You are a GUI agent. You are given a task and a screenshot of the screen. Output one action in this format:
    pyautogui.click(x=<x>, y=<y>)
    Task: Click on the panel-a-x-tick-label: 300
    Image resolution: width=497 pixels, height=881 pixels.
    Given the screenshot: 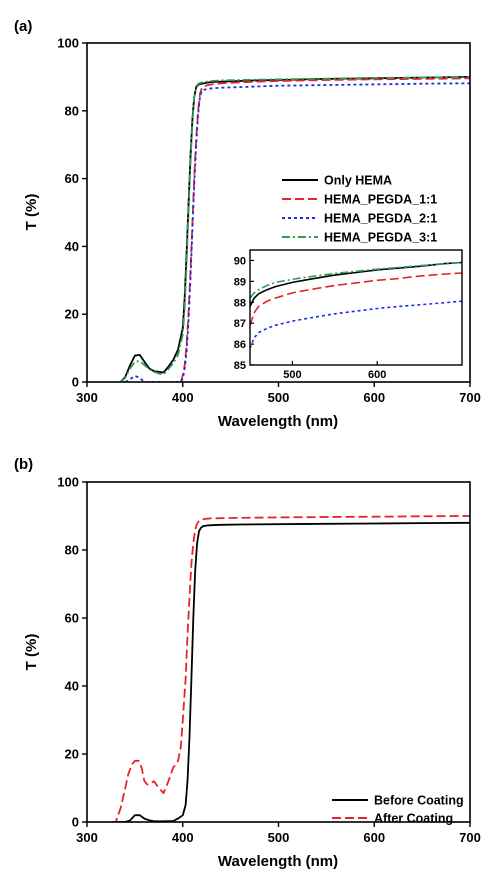 What is the action you would take?
    pyautogui.click(x=87, y=397)
    